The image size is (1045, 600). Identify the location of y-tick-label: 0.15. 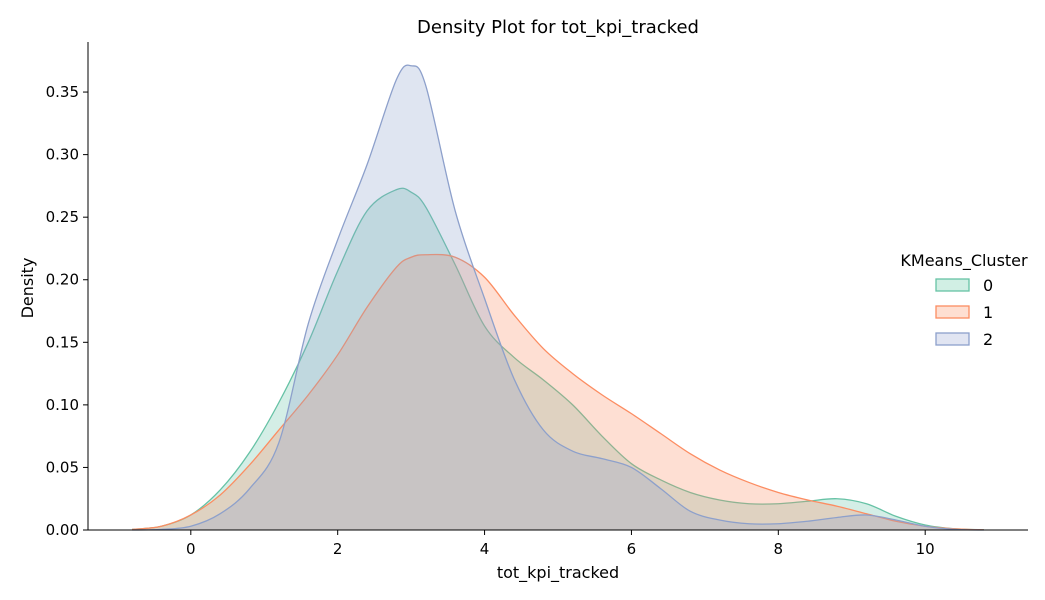
(62, 342).